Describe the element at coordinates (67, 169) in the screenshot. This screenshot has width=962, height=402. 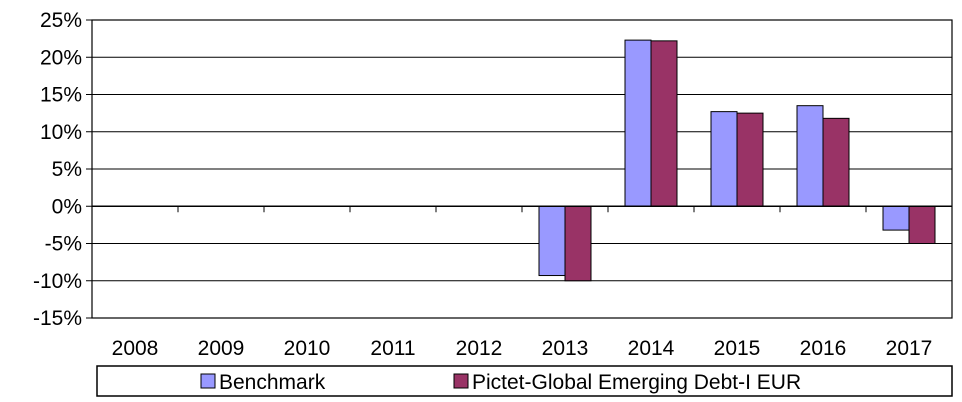
I see `y-tick-label: 5%` at that location.